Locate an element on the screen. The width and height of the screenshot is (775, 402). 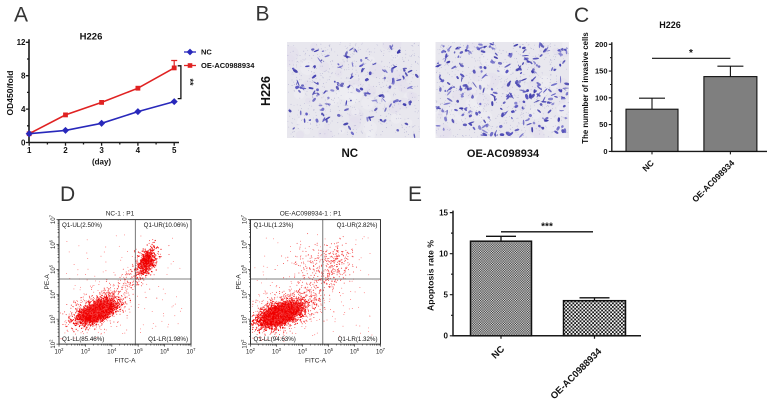
svg-text: 3 is located at coordinates (101, 150).